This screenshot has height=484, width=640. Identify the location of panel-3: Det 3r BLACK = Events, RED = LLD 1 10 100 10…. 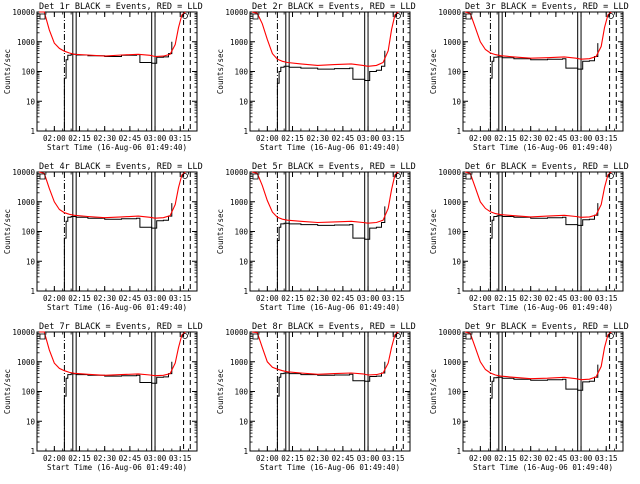
(529, 77).